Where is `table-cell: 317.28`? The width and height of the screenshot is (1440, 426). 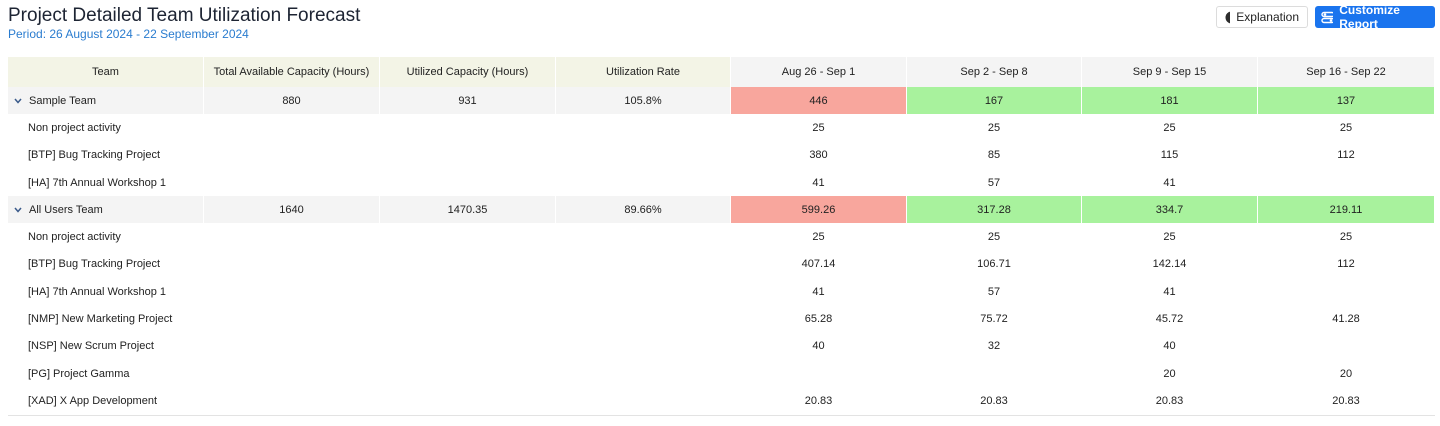 table-cell: 317.28 is located at coordinates (994, 210).